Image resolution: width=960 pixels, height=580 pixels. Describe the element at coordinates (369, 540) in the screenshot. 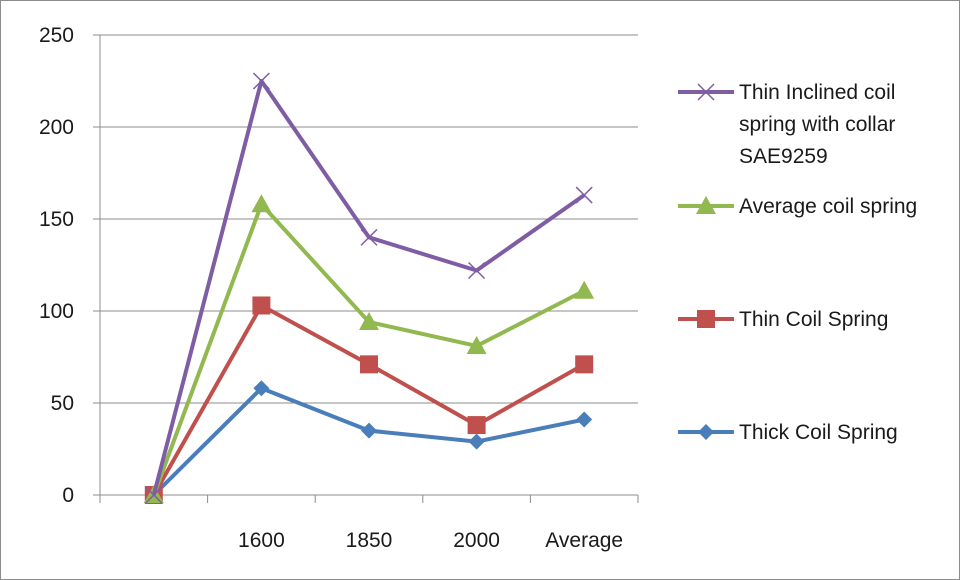

I see `x-tick-label: 1850` at that location.